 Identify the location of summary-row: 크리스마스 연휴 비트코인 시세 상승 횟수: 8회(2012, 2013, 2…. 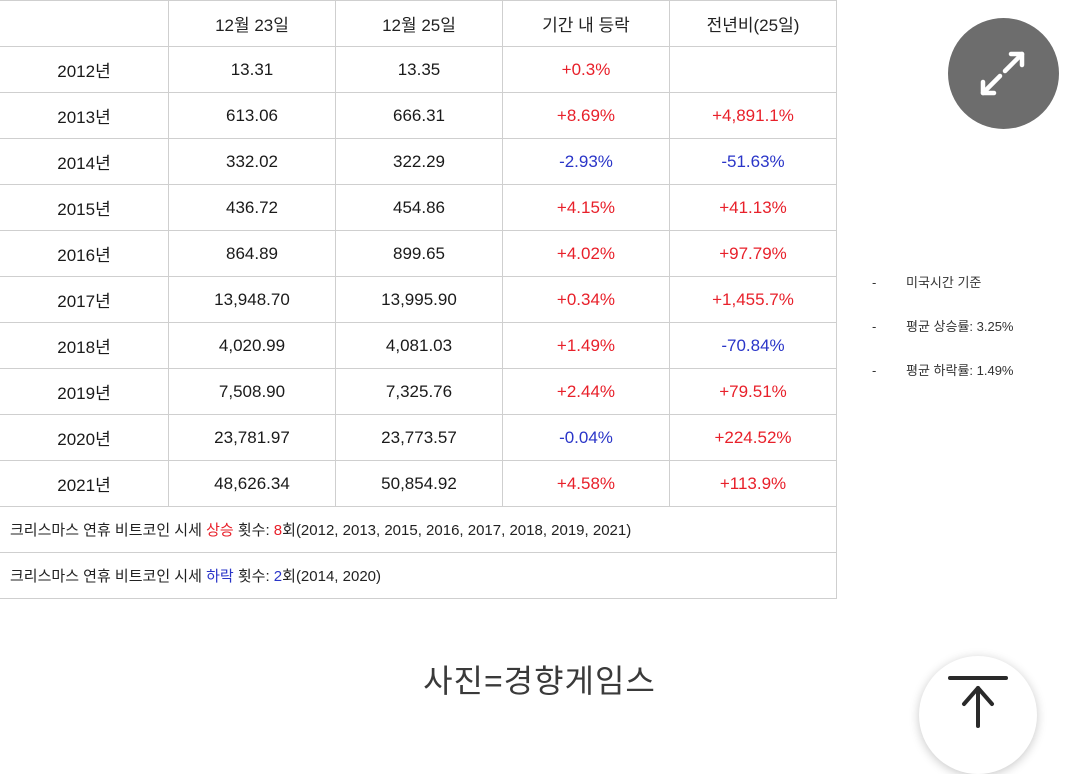
(418, 529).